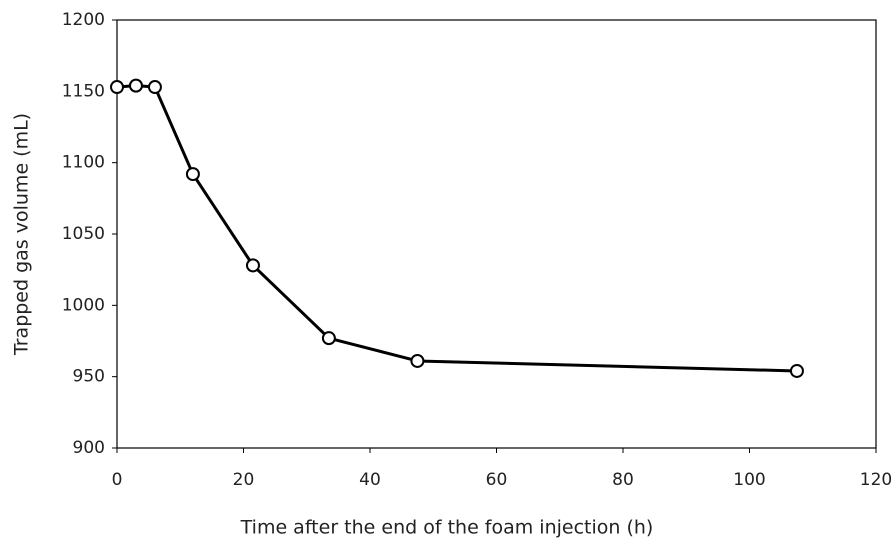  Describe the element at coordinates (83, 305) in the screenshot. I see `y-tick-label: 1000` at that location.